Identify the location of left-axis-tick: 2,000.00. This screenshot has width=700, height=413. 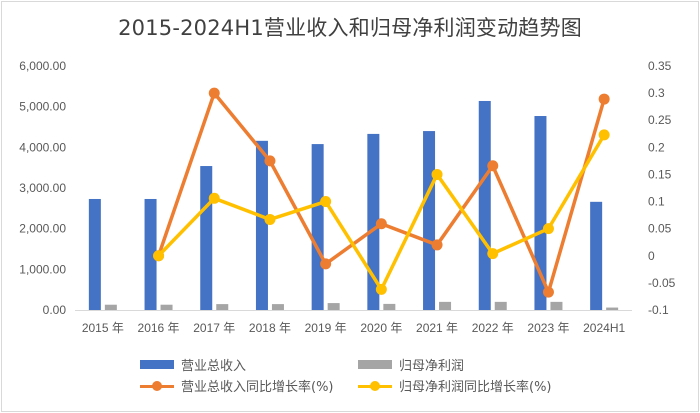
(42, 229).